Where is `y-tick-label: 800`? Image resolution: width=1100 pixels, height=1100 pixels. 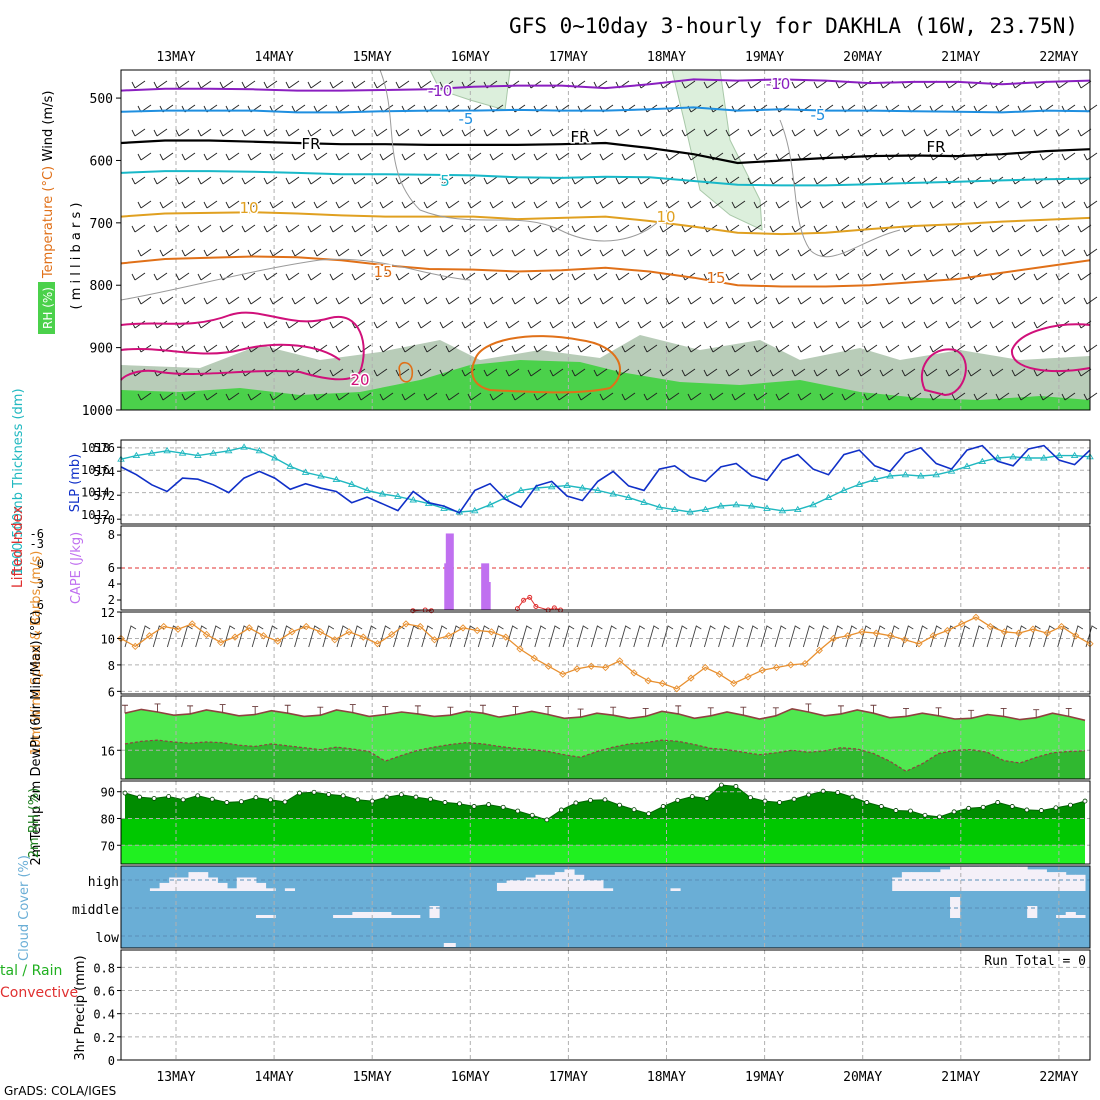
y-tick-label: 800 is located at coordinates (101, 286).